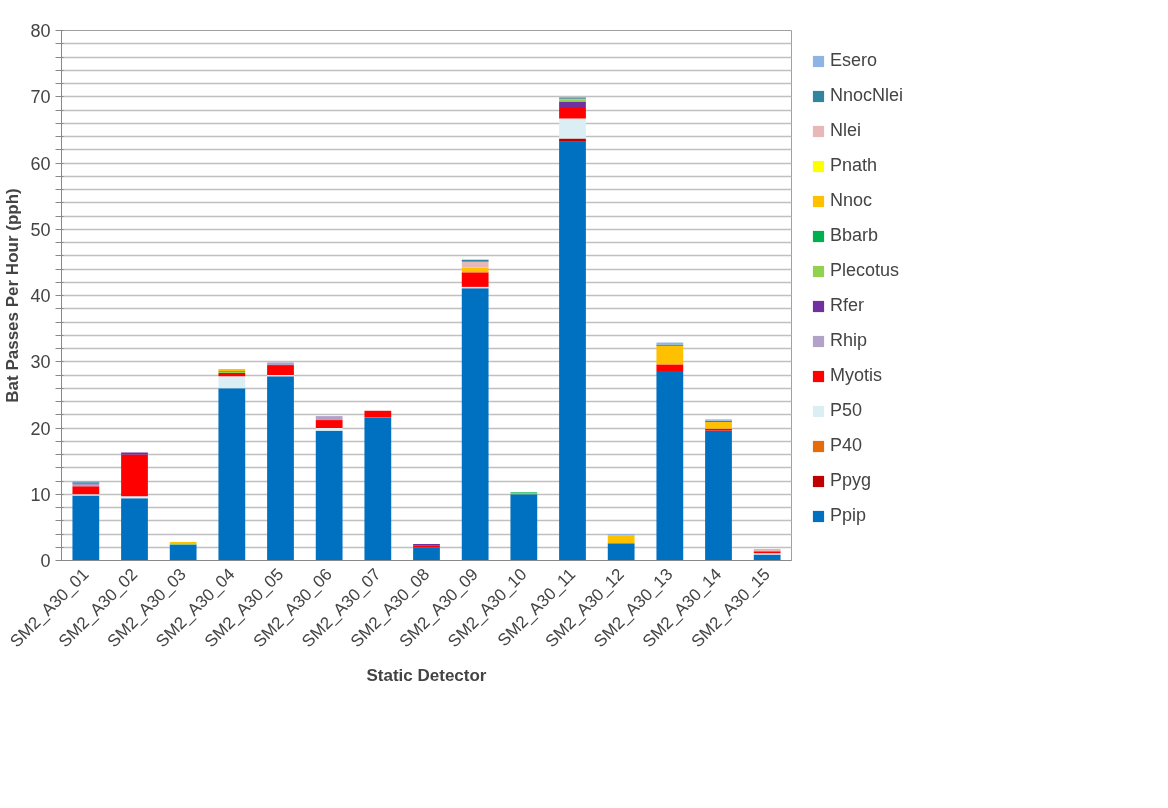 This screenshot has height=808, width=1168. I want to click on y-tick-label: 20, so click(40, 428).